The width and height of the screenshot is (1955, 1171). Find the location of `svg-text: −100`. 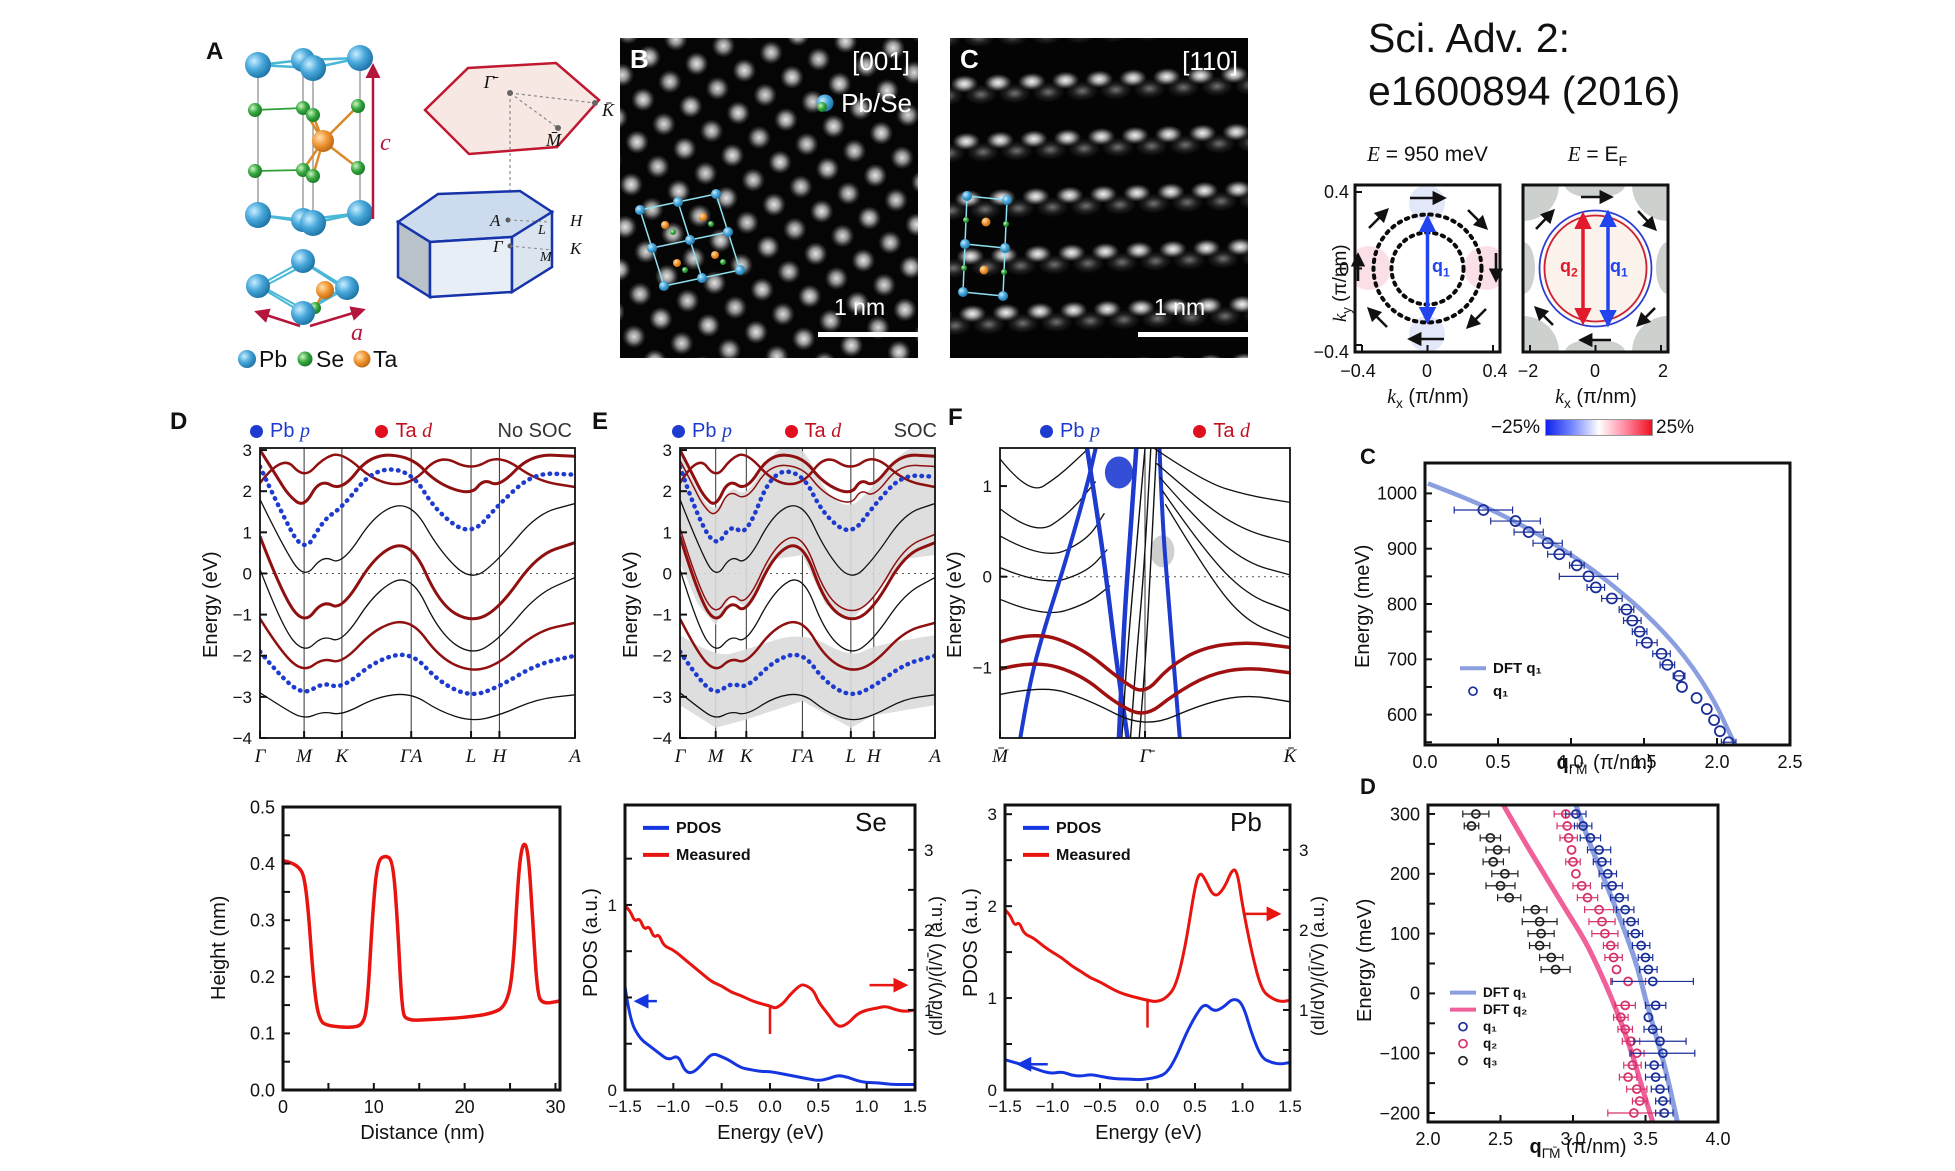

svg-text: −100 is located at coordinates (1399, 1054).